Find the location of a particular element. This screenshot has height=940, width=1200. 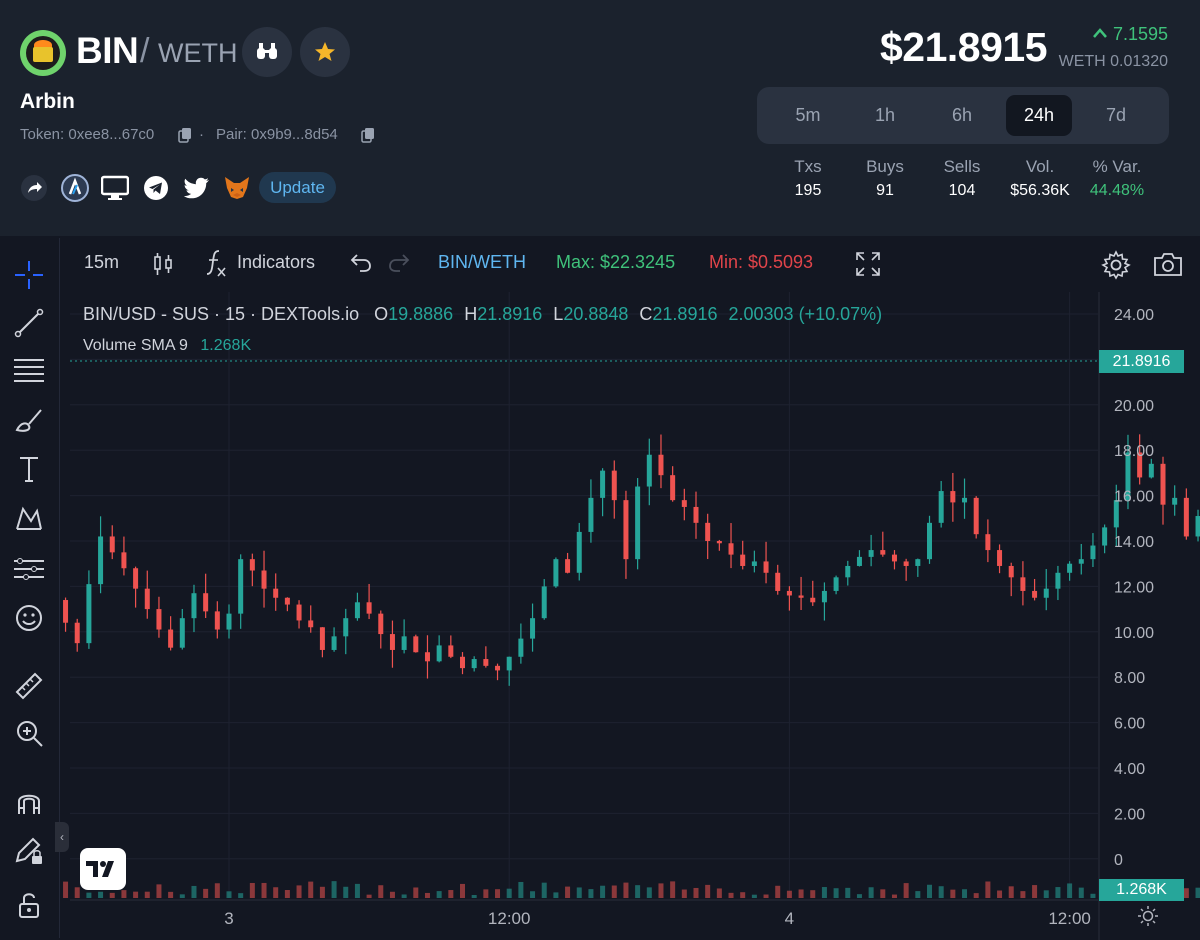

trendline-tool is located at coordinates (29, 323).